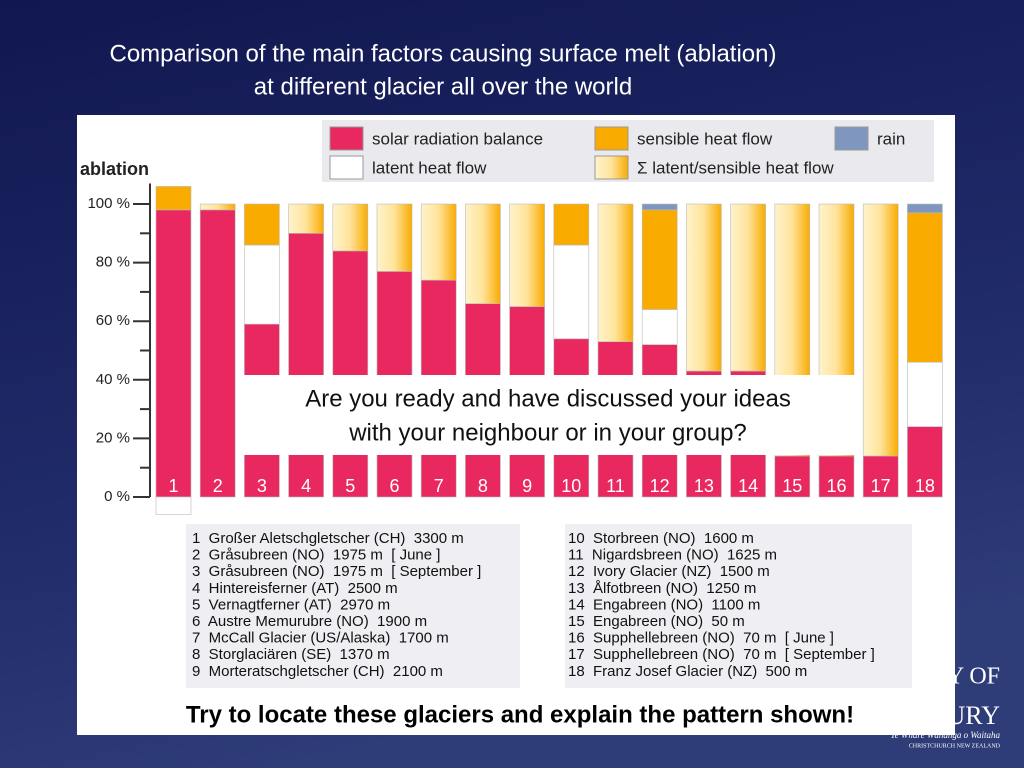 Image resolution: width=1024 pixels, height=773 pixels. What do you see at coordinates (291, 654) in the screenshot?
I see `list-item: 8 Storglaciären (SE) 1370 m` at bounding box center [291, 654].